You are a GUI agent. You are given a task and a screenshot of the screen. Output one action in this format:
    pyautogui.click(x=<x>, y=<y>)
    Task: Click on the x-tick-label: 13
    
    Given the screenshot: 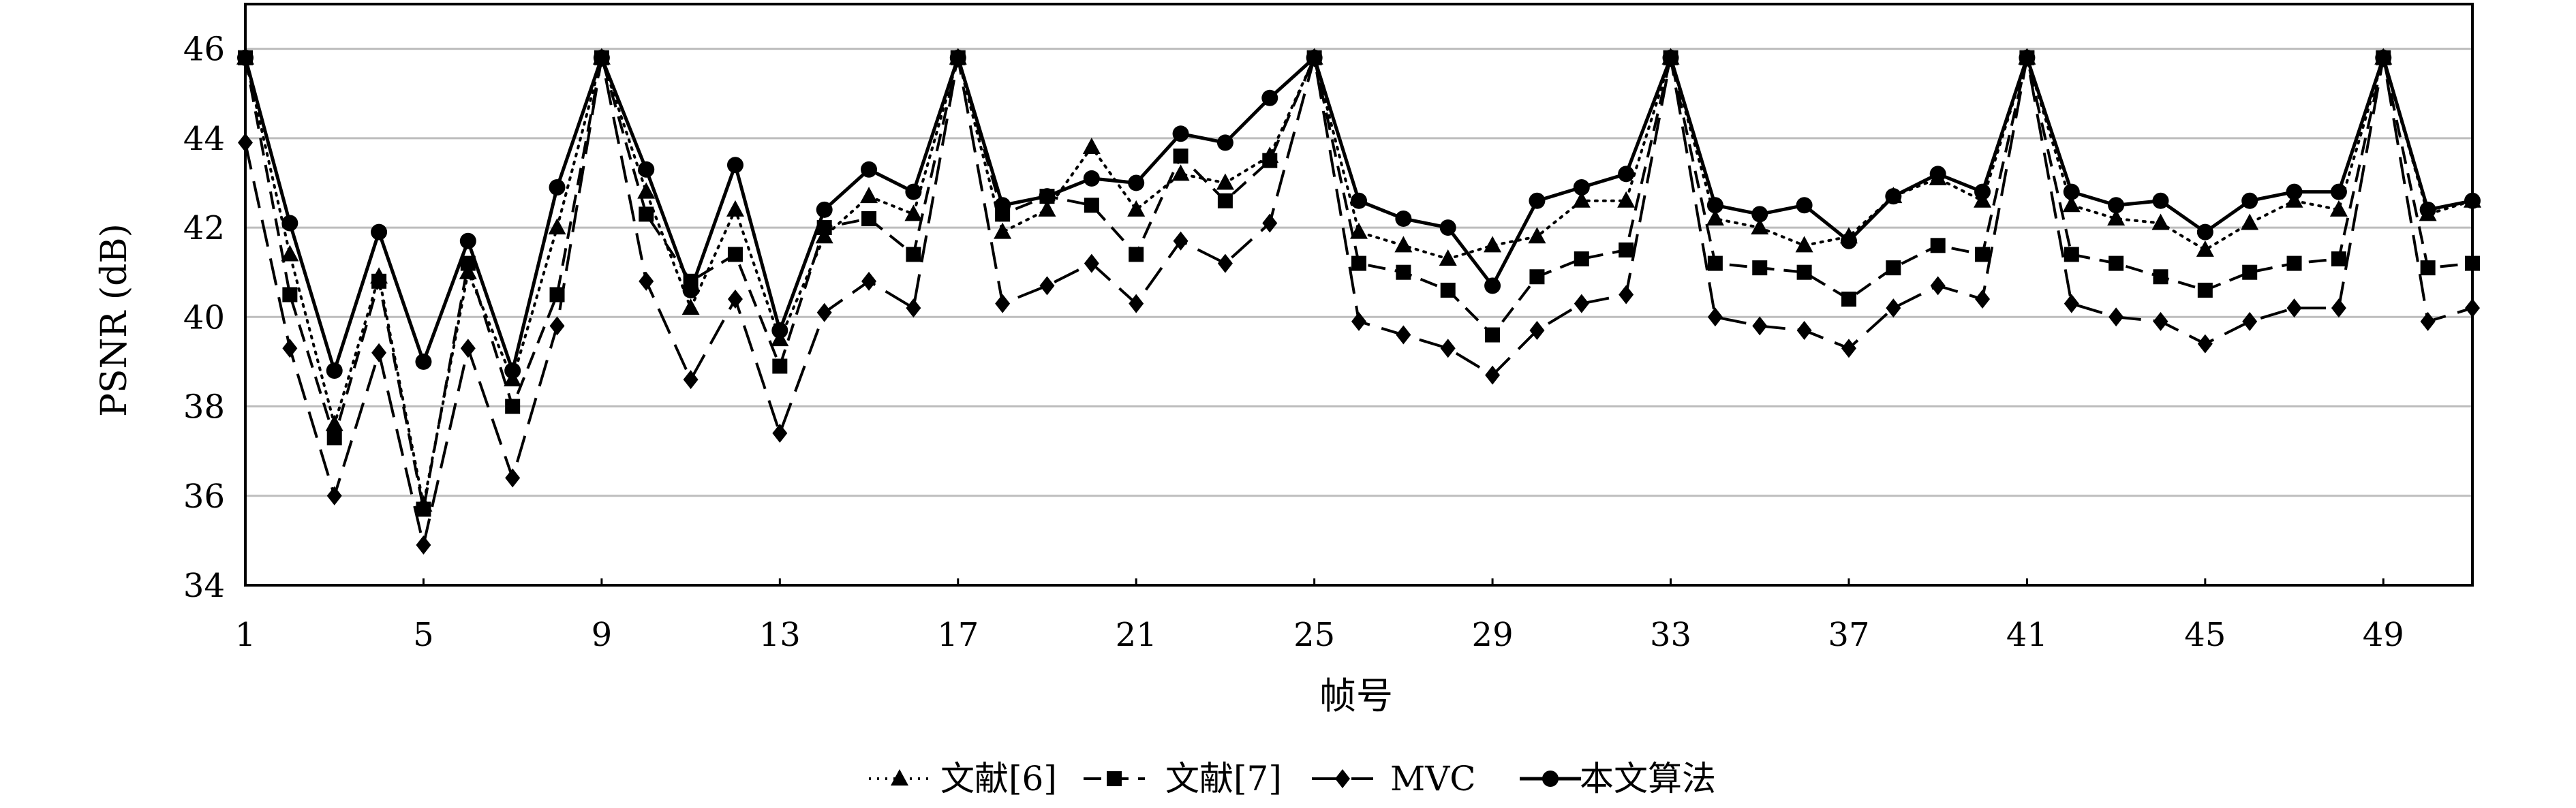 What is the action you would take?
    pyautogui.click(x=780, y=635)
    